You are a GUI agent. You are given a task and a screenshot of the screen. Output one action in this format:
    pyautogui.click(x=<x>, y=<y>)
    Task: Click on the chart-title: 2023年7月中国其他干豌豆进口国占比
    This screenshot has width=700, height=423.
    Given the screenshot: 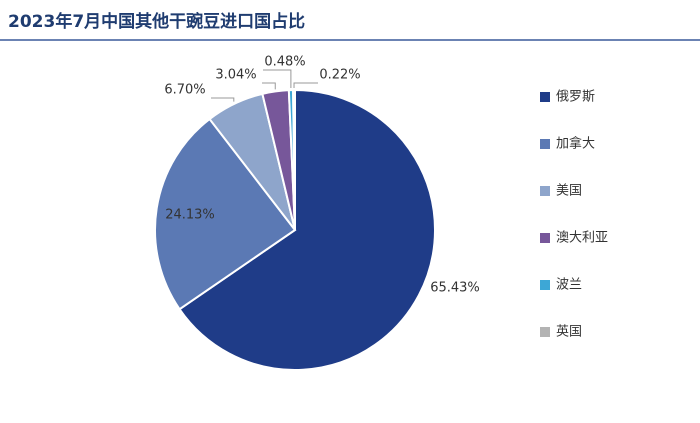 What is the action you would take?
    pyautogui.click(x=156, y=21)
    